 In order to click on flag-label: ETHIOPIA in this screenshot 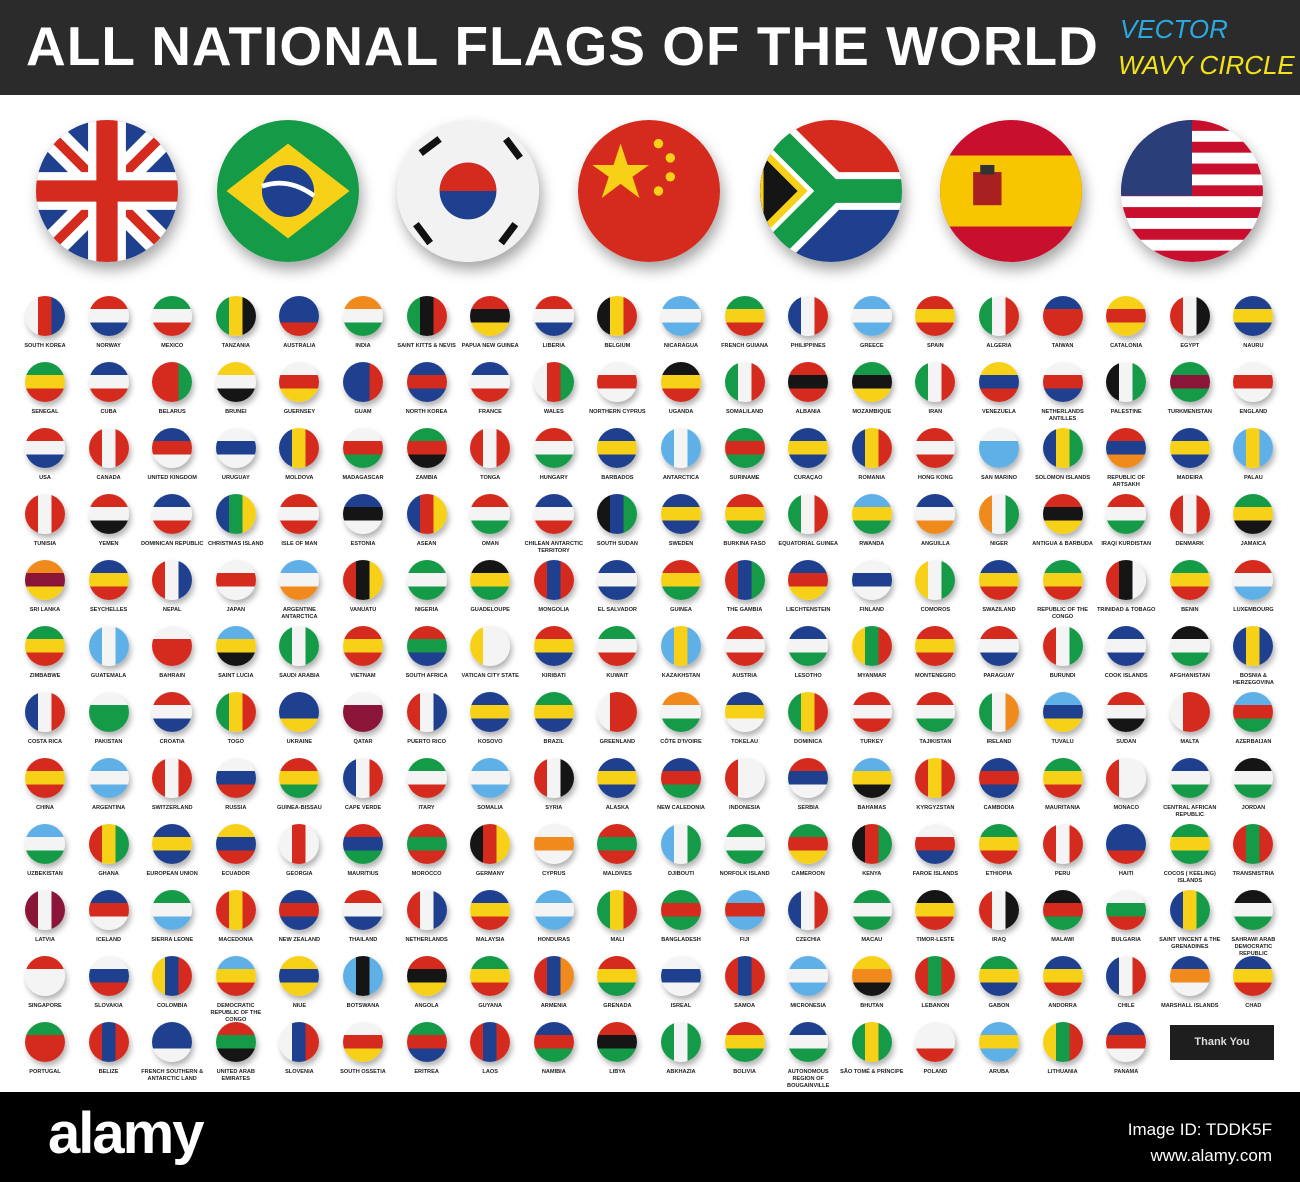, I will do `click(999, 874)`.